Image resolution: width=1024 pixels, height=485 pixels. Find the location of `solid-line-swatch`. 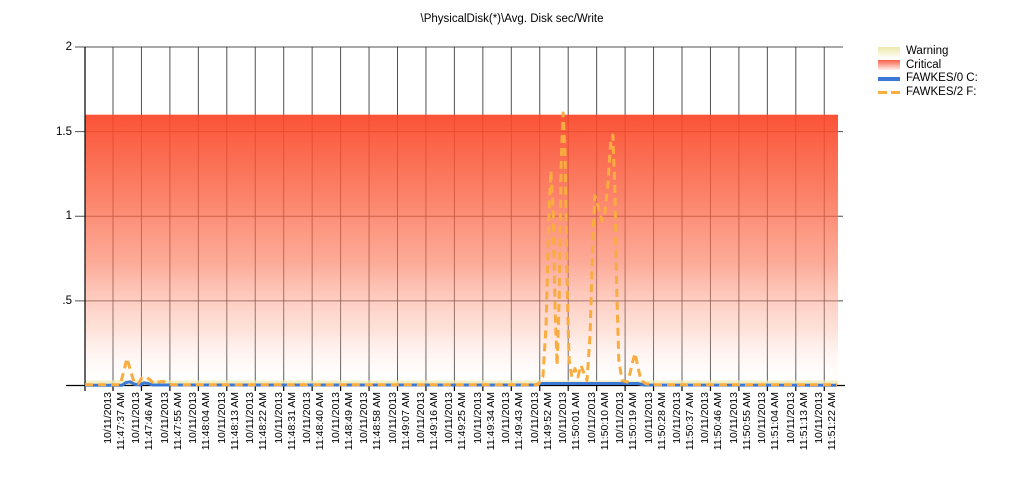

solid-line-swatch is located at coordinates (889, 79).